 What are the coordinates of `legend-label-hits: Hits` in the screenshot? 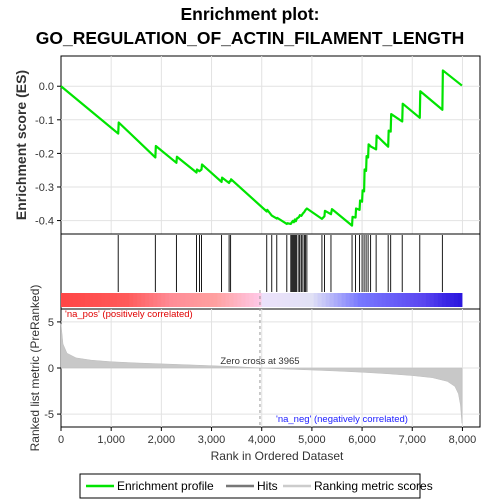 It's located at (267, 486).